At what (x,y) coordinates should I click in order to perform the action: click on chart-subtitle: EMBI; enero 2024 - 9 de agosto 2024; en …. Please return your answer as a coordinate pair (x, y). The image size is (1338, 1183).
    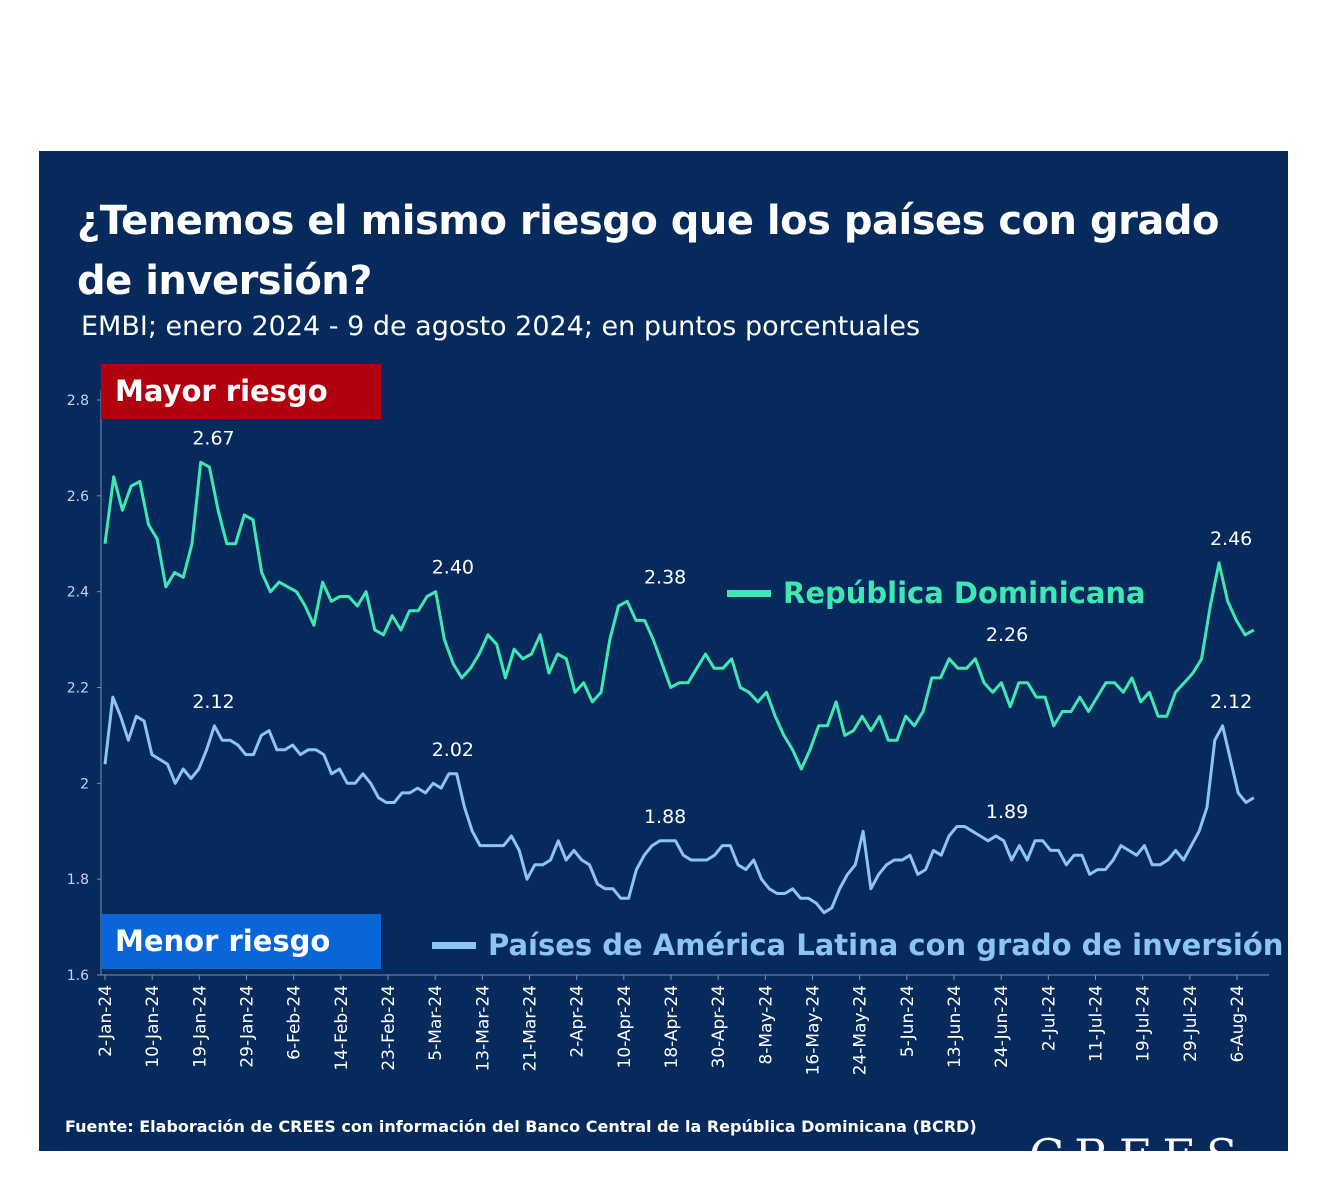
    Looking at the image, I should click on (501, 326).